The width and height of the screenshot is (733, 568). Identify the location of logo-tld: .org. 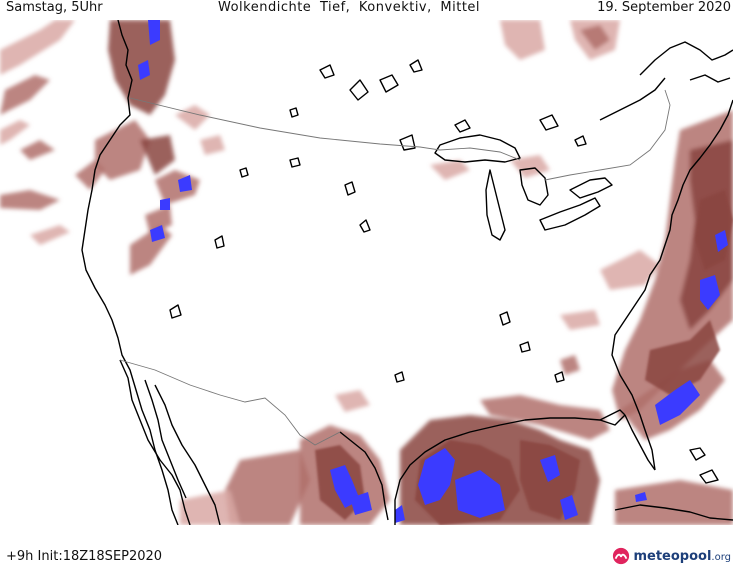
(721, 557).